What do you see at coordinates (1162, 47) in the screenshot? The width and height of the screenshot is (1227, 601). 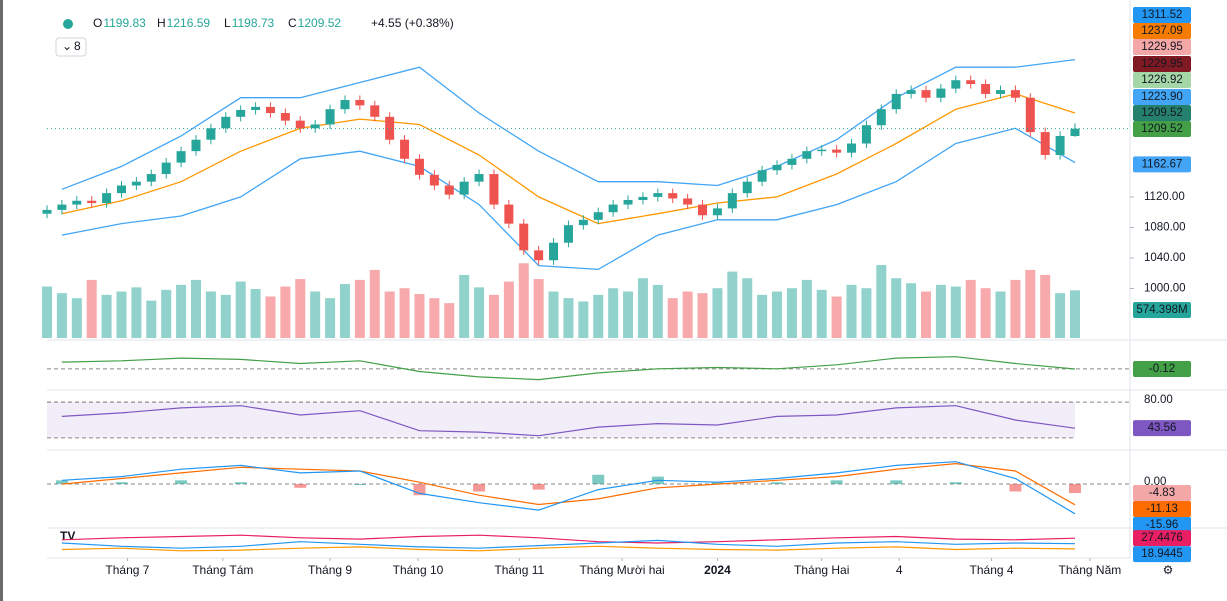 I see `axis-value-label: 1229.95` at bounding box center [1162, 47].